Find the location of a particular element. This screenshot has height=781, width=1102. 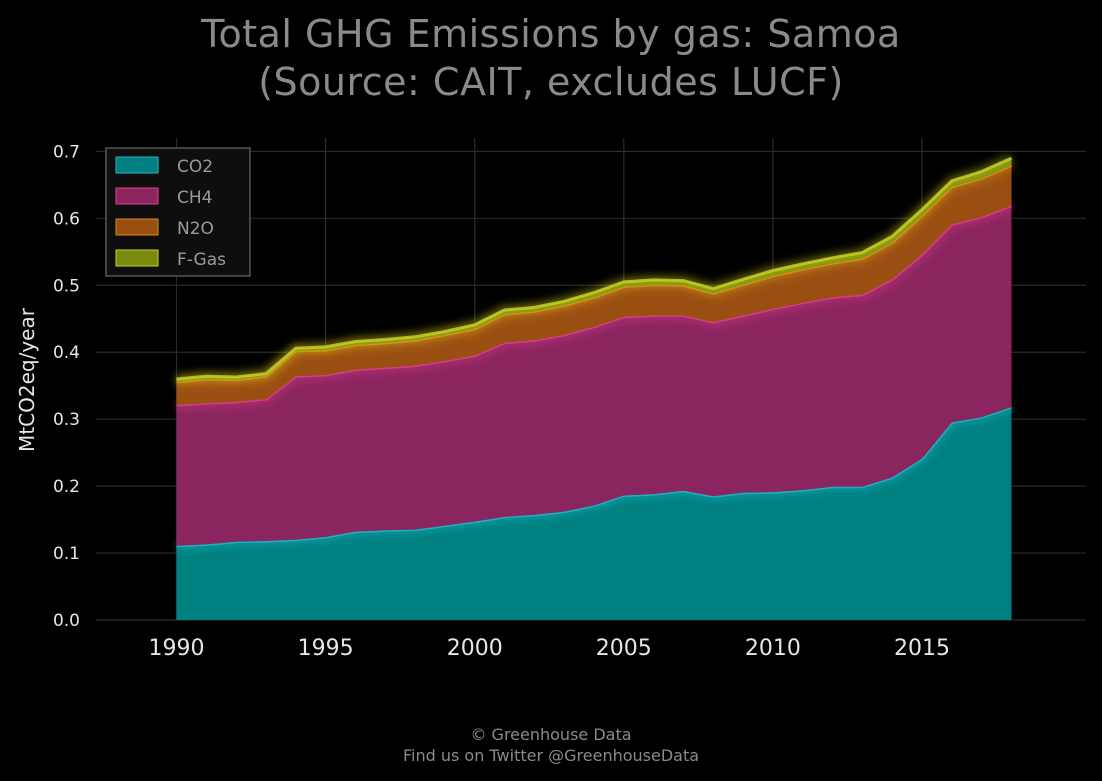

chart-title-line2: (Source: CAIT, excludes LUCF) is located at coordinates (551, 82).